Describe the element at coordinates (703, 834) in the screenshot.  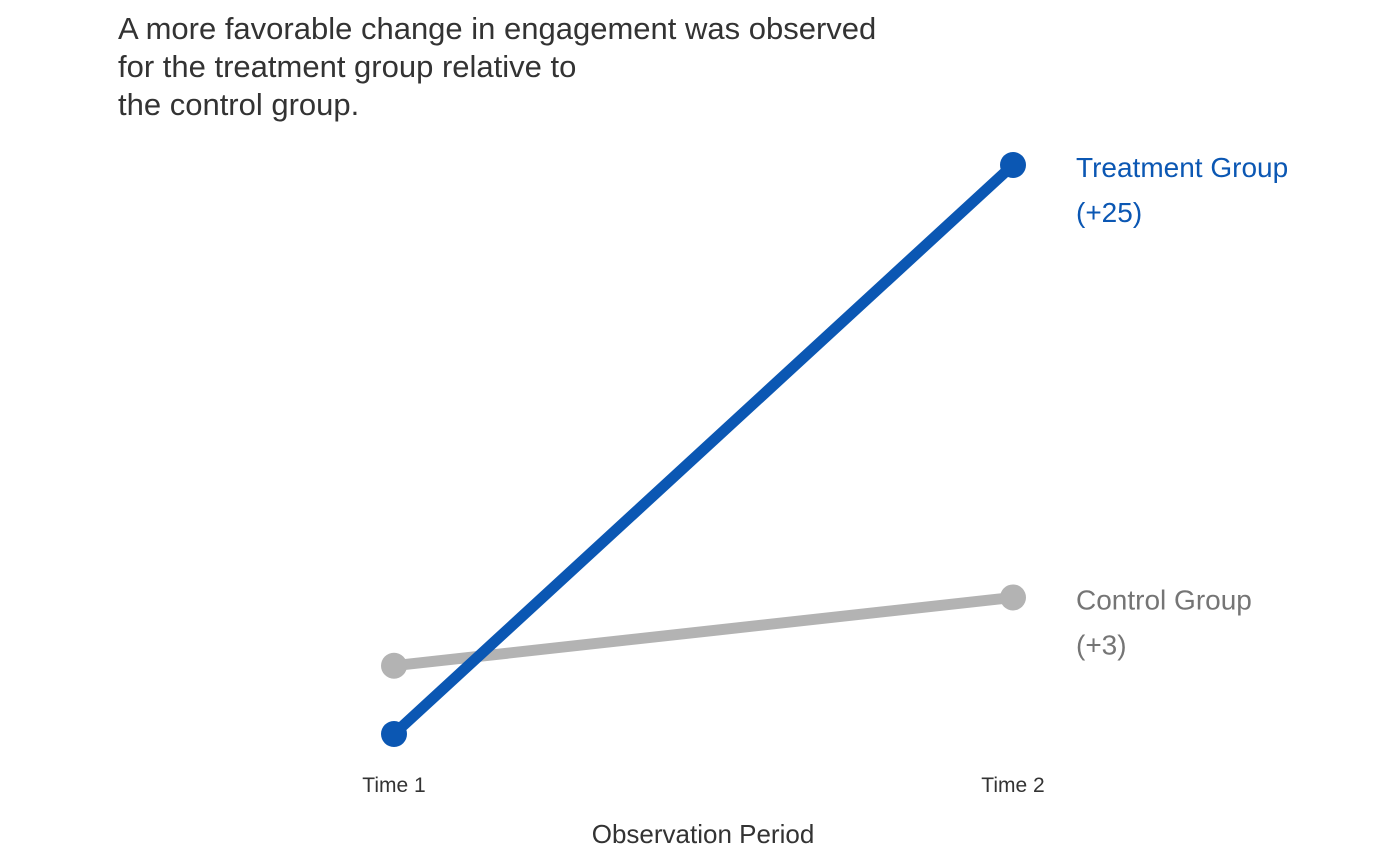
I see `x-axis-title: Observation Period` at that location.